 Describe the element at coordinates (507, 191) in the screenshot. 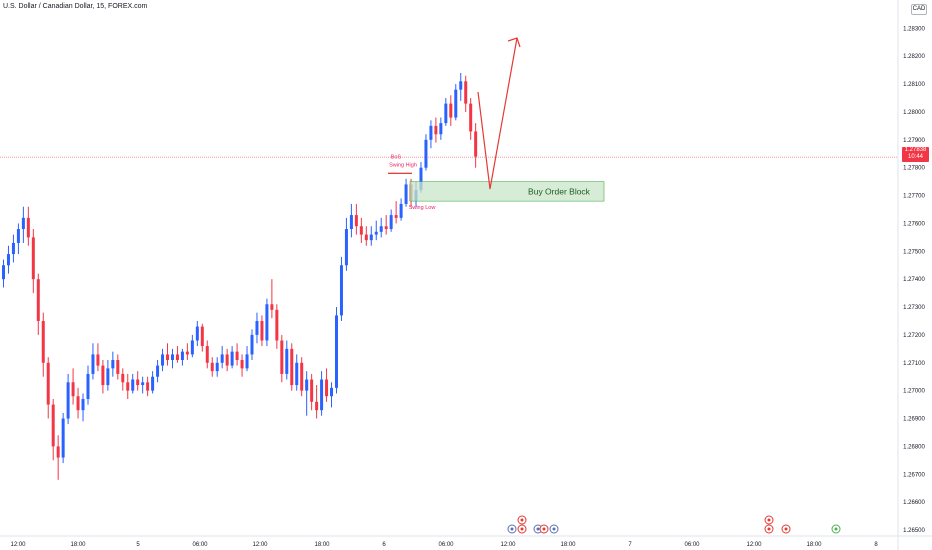

I see `buy-order-block-zone` at that location.